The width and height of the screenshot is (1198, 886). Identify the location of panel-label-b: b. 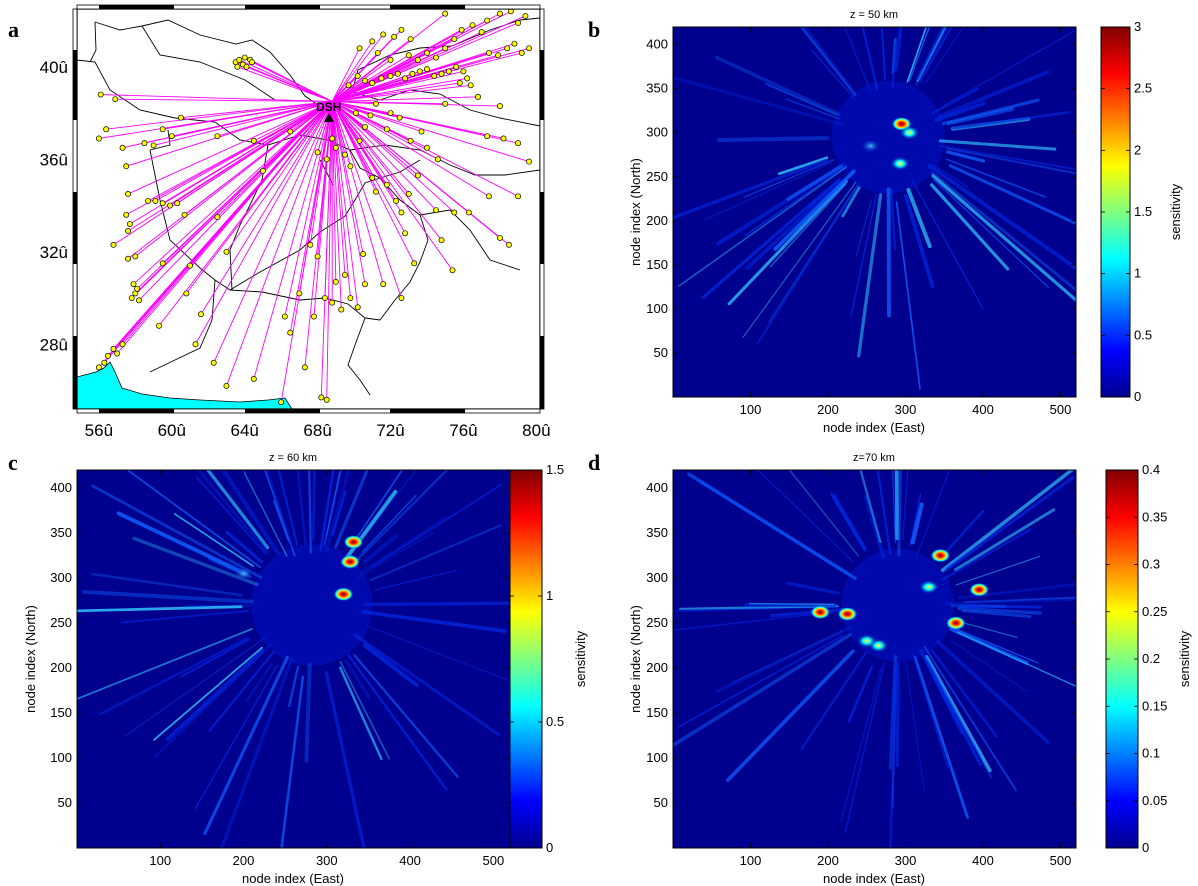
(594, 29).